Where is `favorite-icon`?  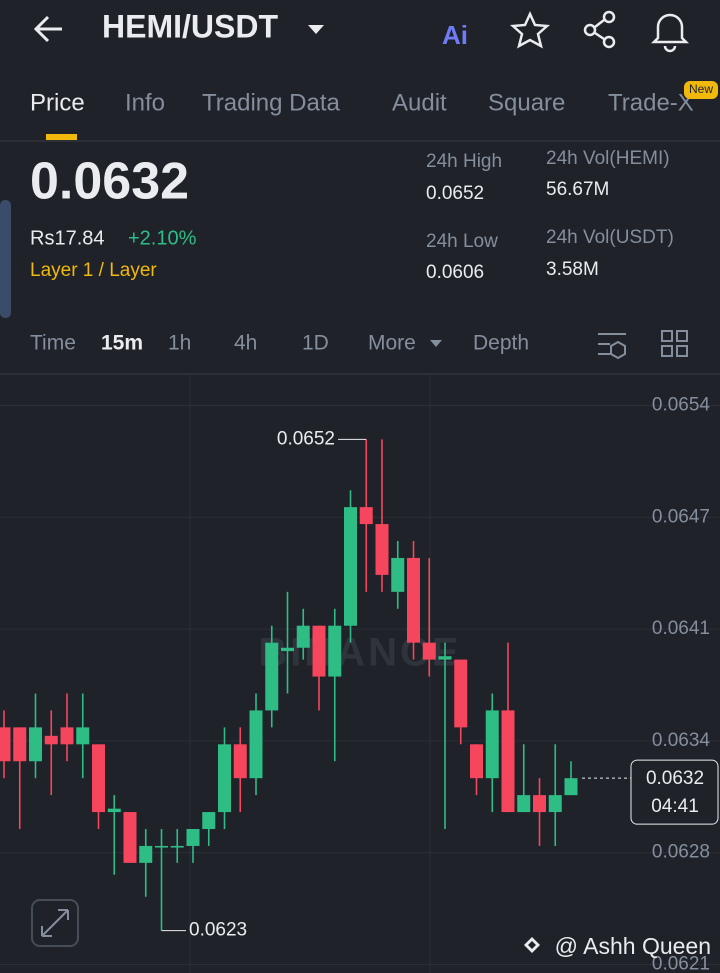
favorite-icon is located at coordinates (530, 29).